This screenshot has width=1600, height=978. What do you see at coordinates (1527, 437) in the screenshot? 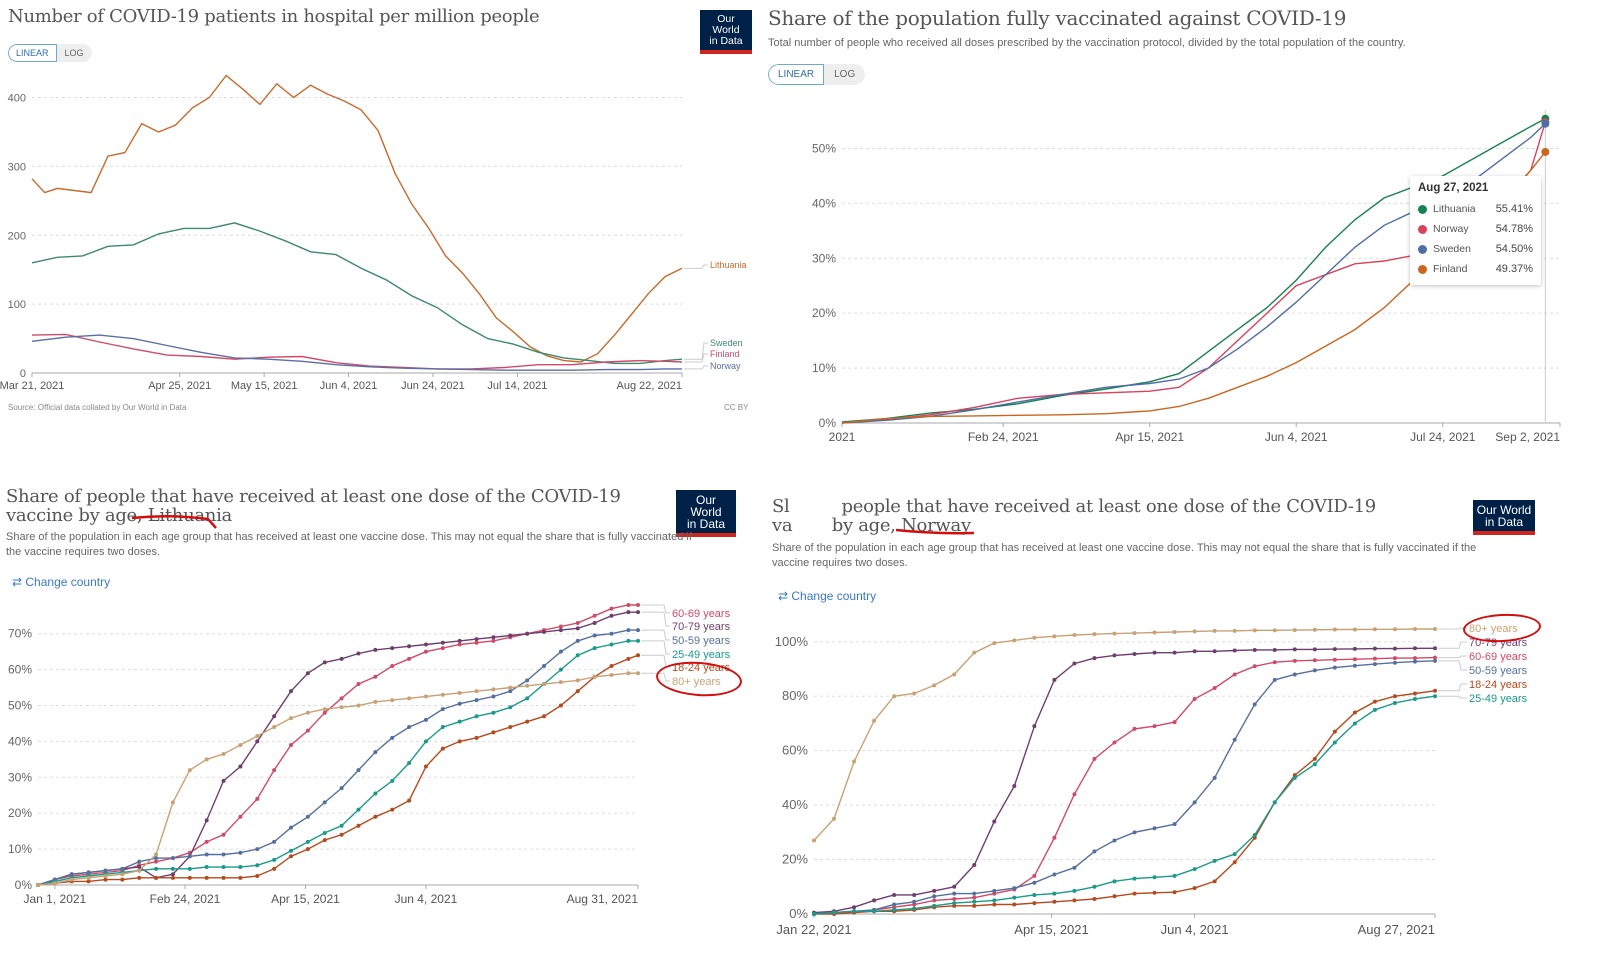
I see `x-tick-label: Sep 2, 2021` at bounding box center [1527, 437].